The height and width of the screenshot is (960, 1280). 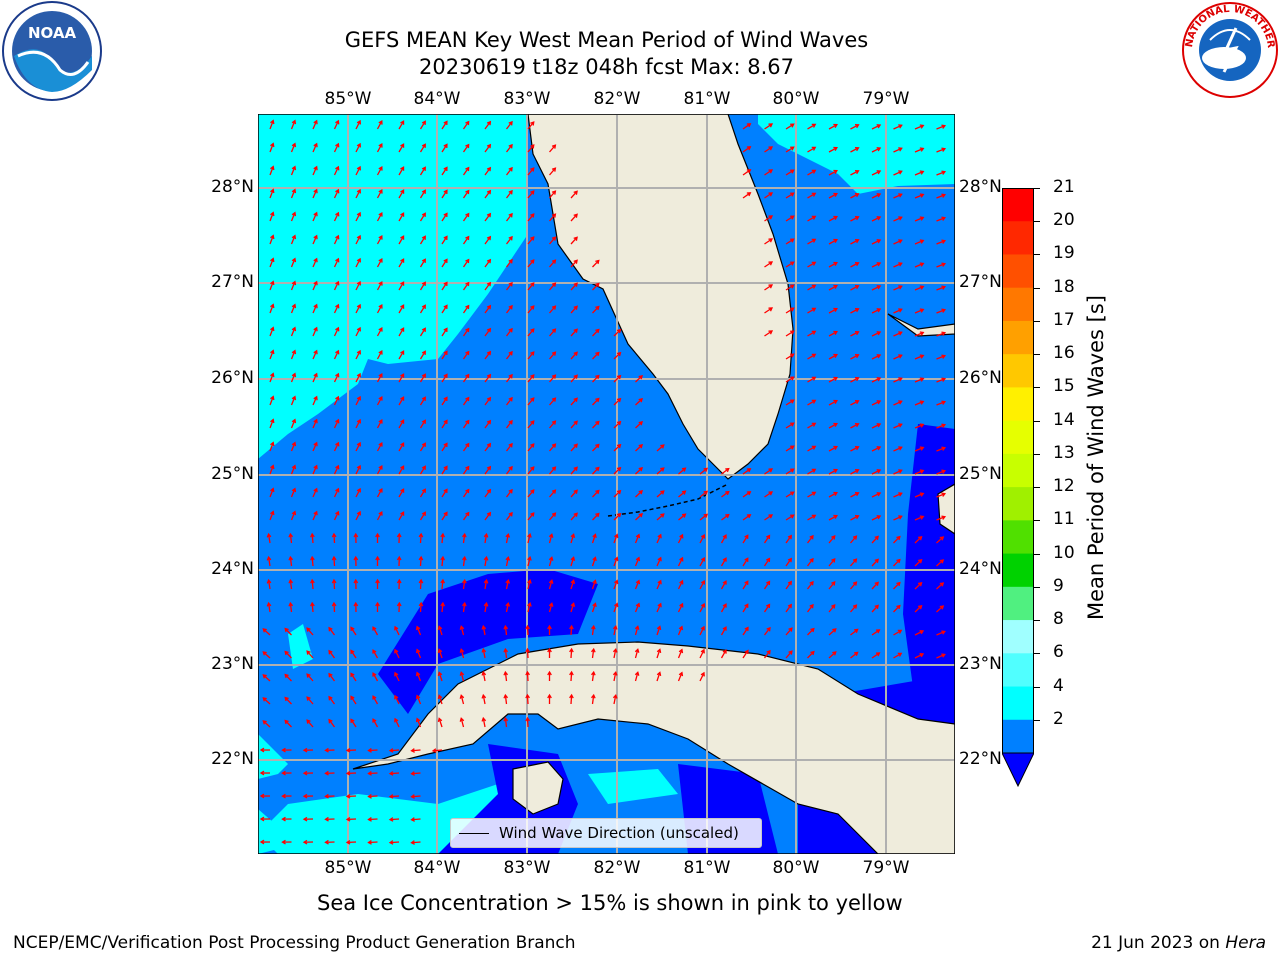 I want to click on lon-label-bottom: 81°W, so click(x=707, y=868).